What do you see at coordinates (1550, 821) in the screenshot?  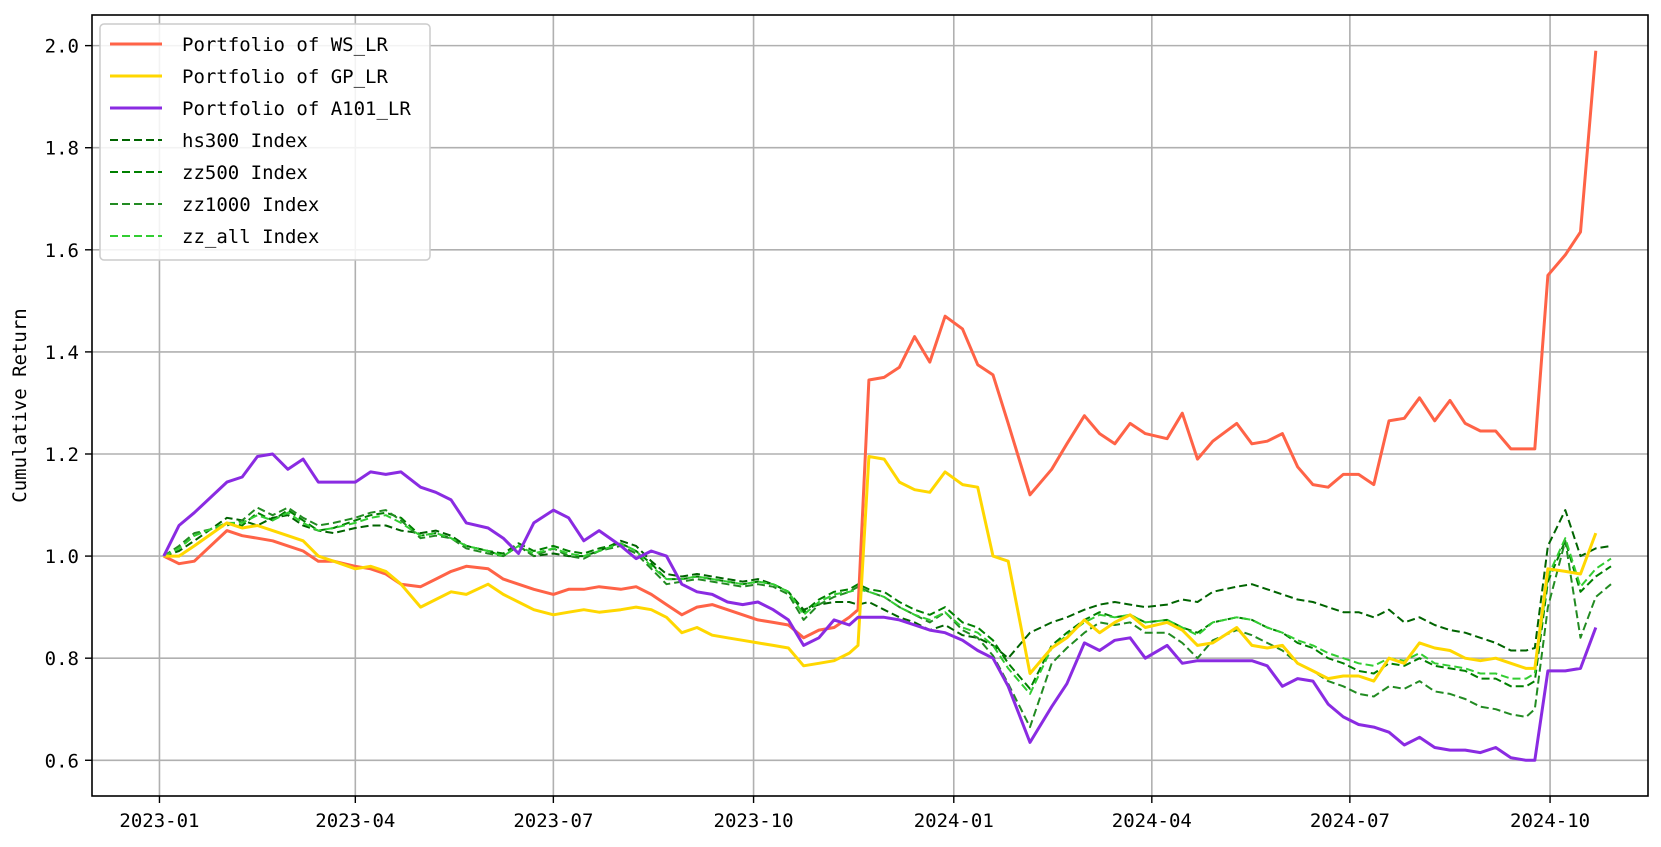 I see `x-tick-label: 2024-10` at bounding box center [1550, 821].